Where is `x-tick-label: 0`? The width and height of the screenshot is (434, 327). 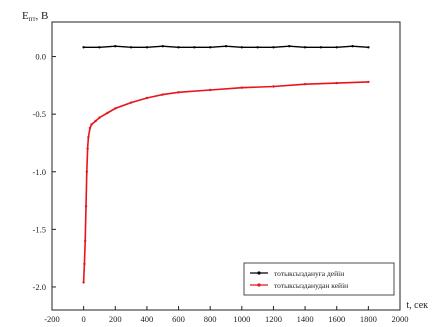 x-tick-label: 0 is located at coordinates (84, 319).